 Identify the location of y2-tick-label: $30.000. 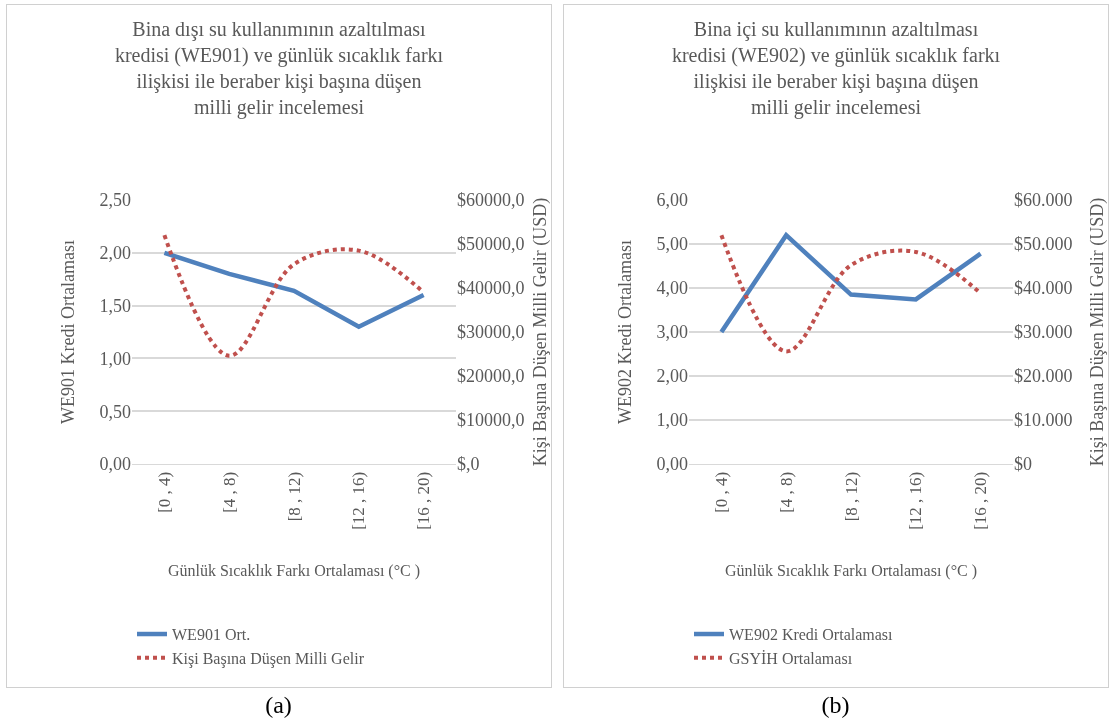
(1043, 332).